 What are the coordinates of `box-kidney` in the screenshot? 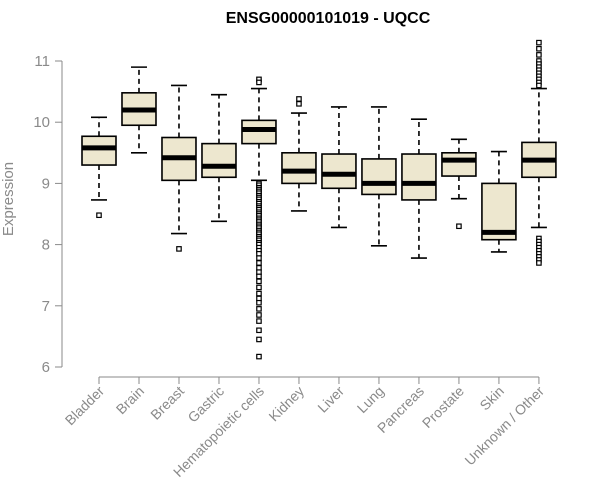 It's located at (299, 154).